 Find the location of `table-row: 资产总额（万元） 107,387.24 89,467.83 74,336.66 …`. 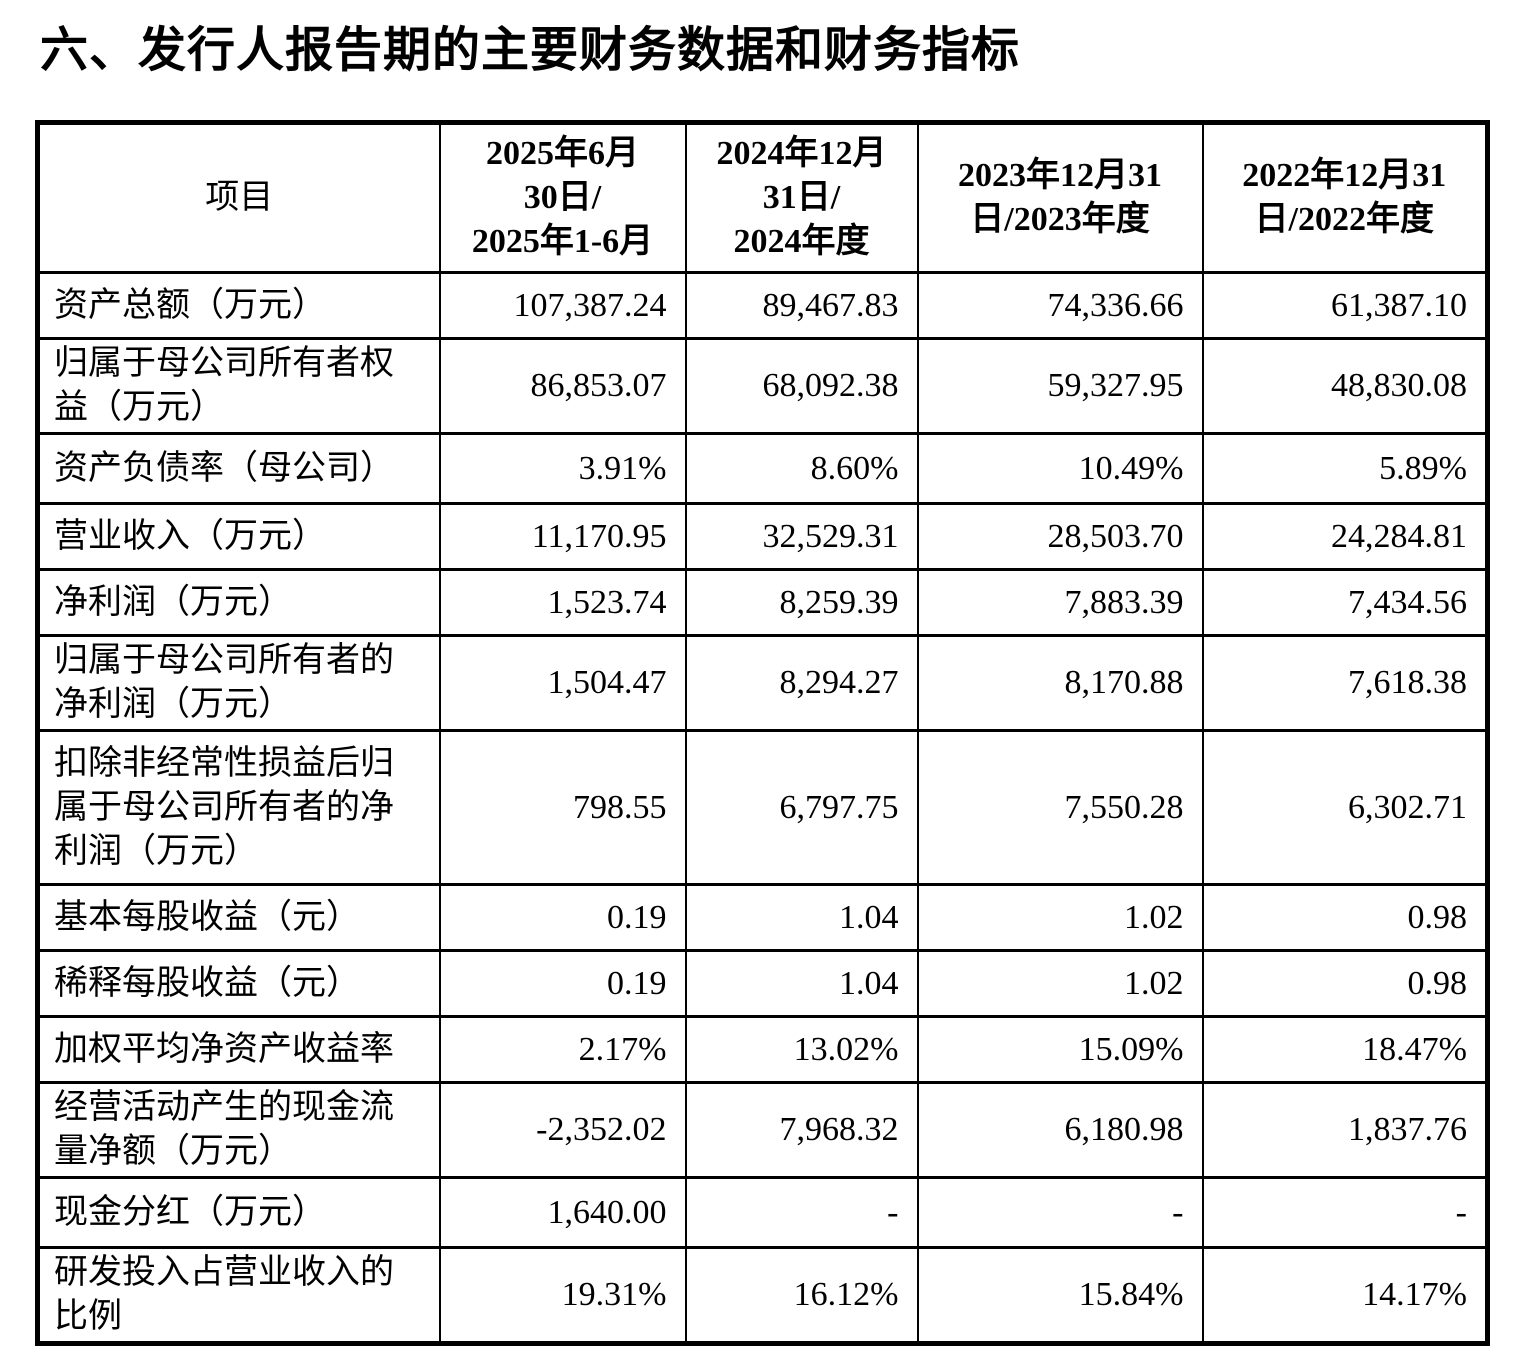

table-row: 资产总额（万元） 107,387.24 89,467.83 74,336.66 … is located at coordinates (762, 305).